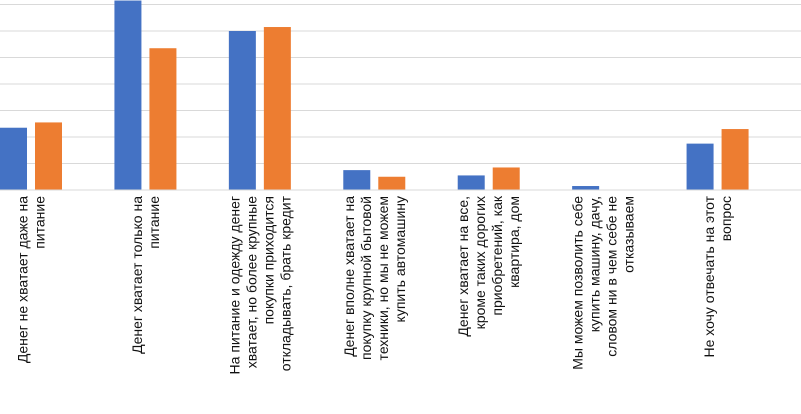 Image resolution: width=801 pixels, height=414 pixels. What do you see at coordinates (234, 285) in the screenshot?
I see `category-label-line: На питание и одежду денег` at bounding box center [234, 285].